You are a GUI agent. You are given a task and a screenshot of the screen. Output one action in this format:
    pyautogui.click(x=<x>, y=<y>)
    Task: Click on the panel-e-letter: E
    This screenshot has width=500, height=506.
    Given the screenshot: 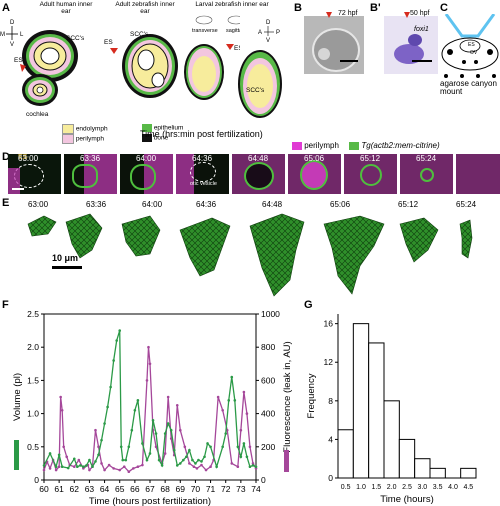 What is the action you would take?
    pyautogui.click(x=6, y=203)
    